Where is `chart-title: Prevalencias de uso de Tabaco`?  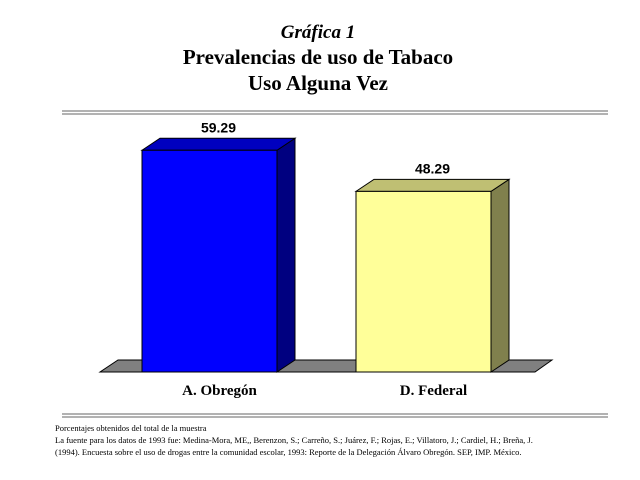
chart-title: Prevalencias de uso de Tabaco is located at coordinates (318, 57).